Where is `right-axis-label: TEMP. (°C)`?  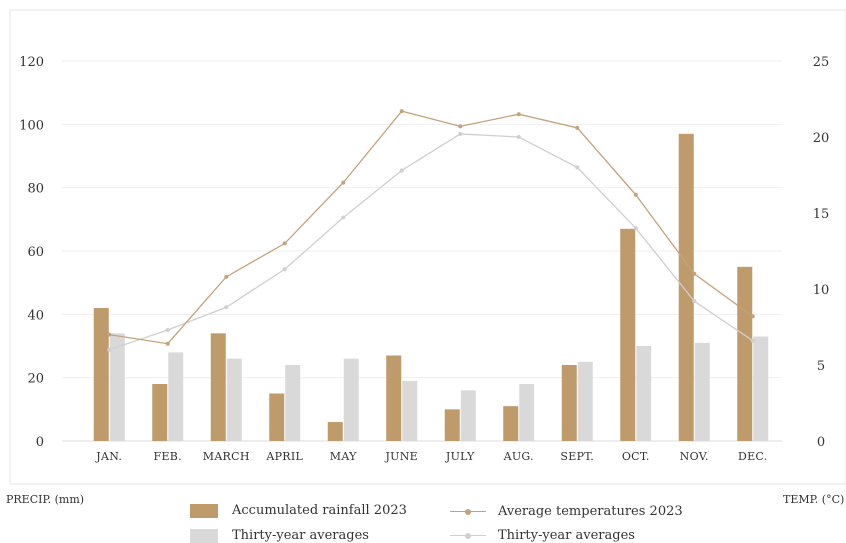 right-axis-label: TEMP. (°C) is located at coordinates (814, 499).